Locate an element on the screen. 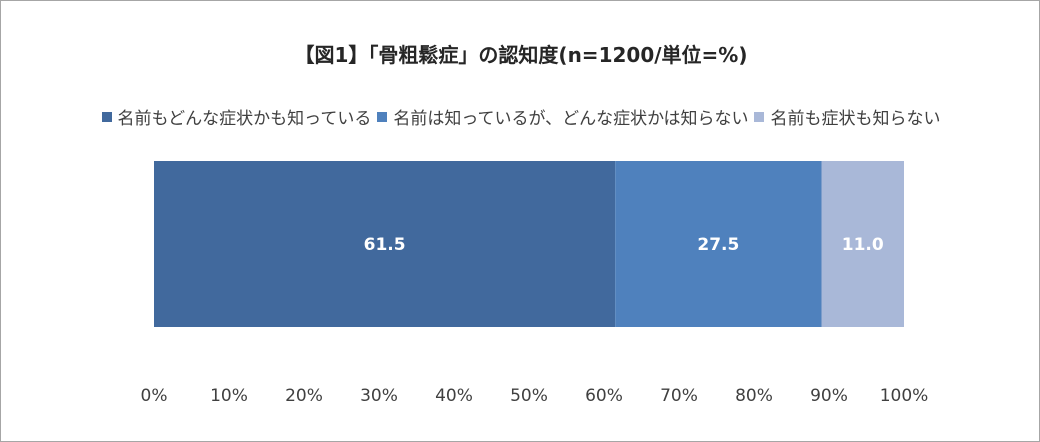  legend-item-series-2: 名前は知っているが、どんな症状かは知らない is located at coordinates (562, 116).